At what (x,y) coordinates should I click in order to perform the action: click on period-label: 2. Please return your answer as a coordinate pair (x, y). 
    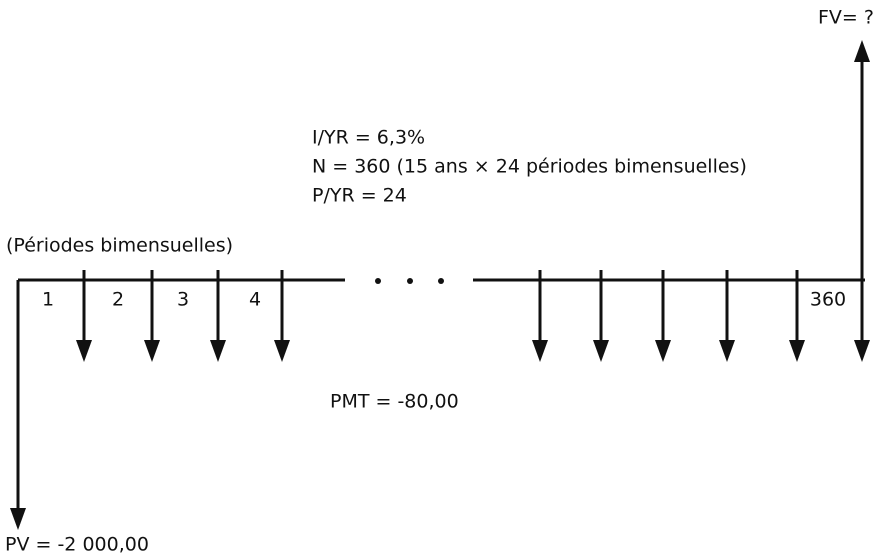
    Looking at the image, I should click on (118, 300).